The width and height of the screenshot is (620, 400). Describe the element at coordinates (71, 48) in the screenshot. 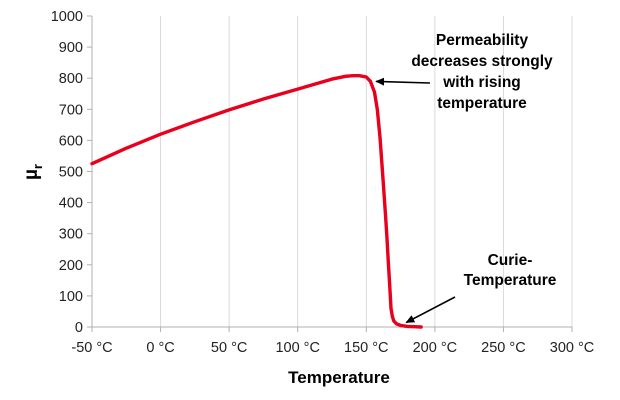

I see `y-tick-label-9: 900` at that location.